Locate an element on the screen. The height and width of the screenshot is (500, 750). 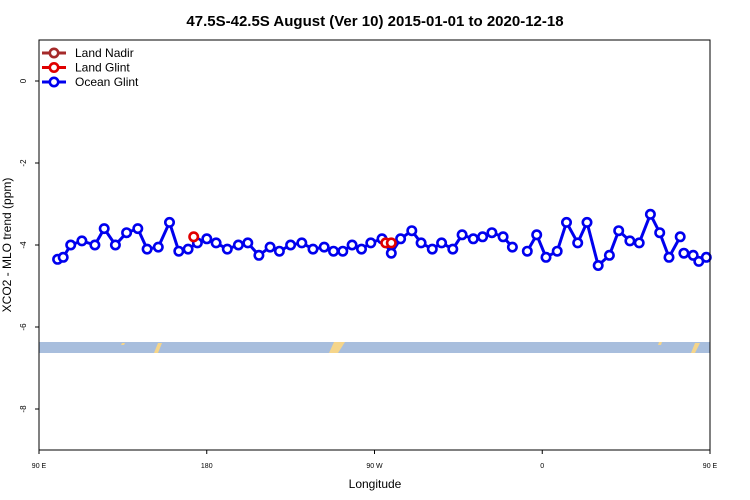
legend-label: Land Nadir is located at coordinates (104, 53).